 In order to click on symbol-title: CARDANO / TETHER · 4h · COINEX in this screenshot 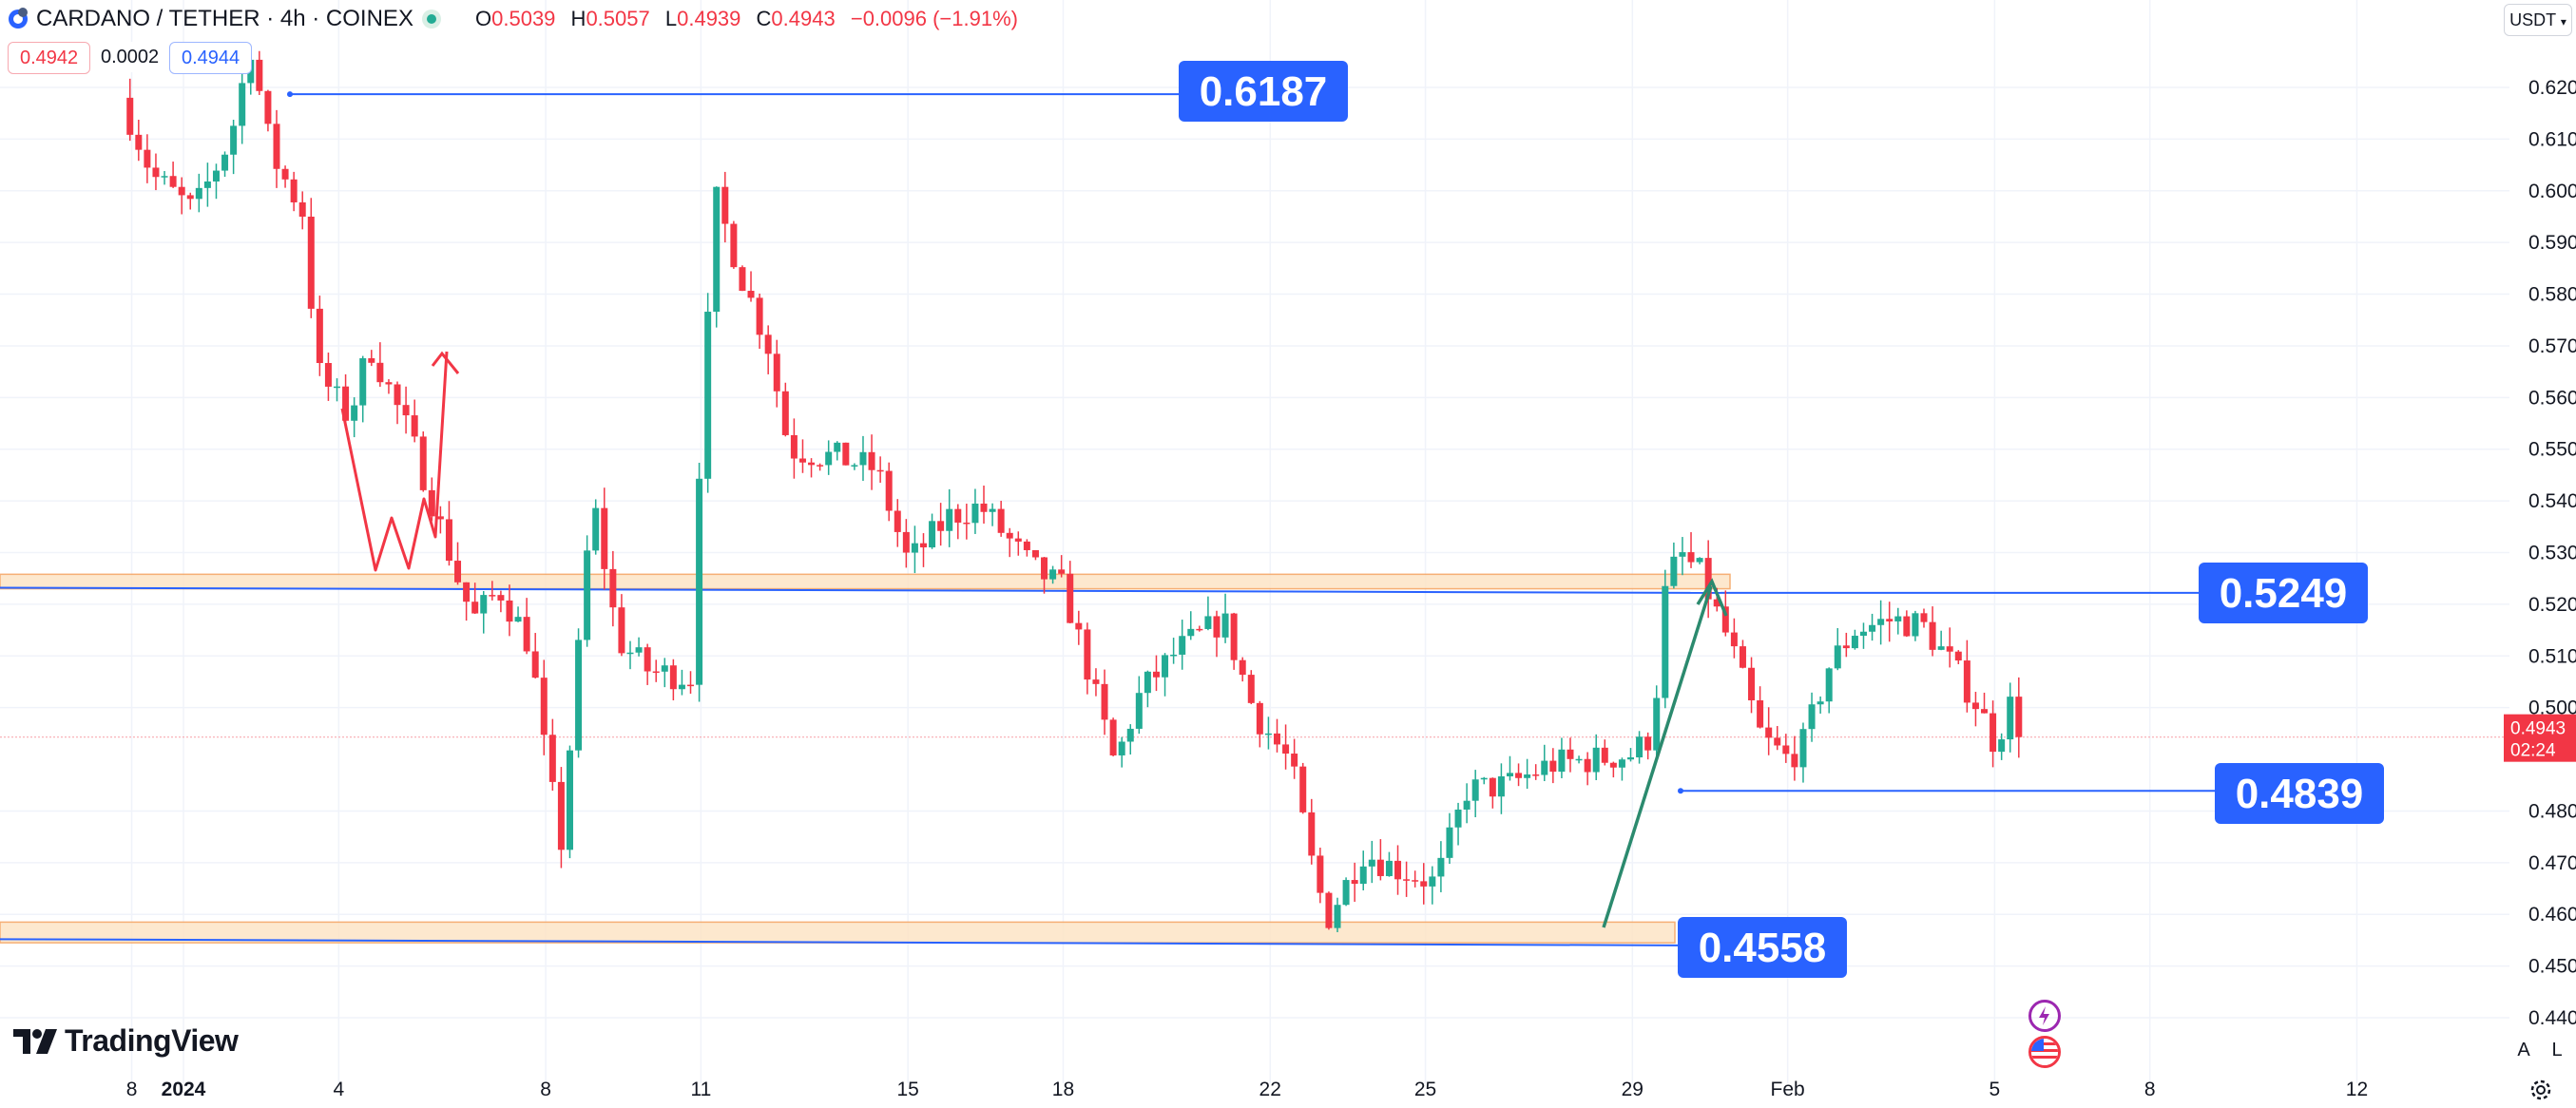, I will do `click(224, 19)`.